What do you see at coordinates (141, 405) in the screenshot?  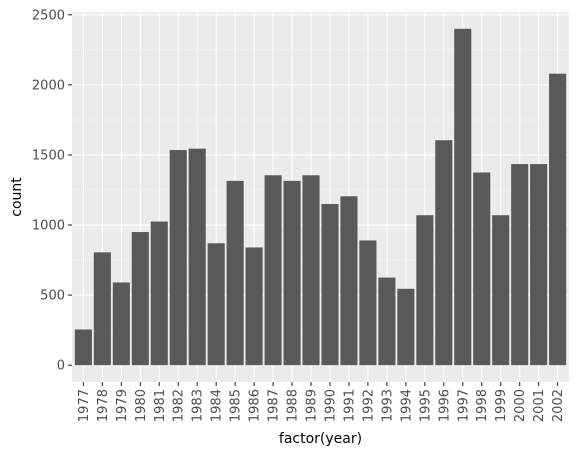 I see `x-tick-label: 1980` at bounding box center [141, 405].